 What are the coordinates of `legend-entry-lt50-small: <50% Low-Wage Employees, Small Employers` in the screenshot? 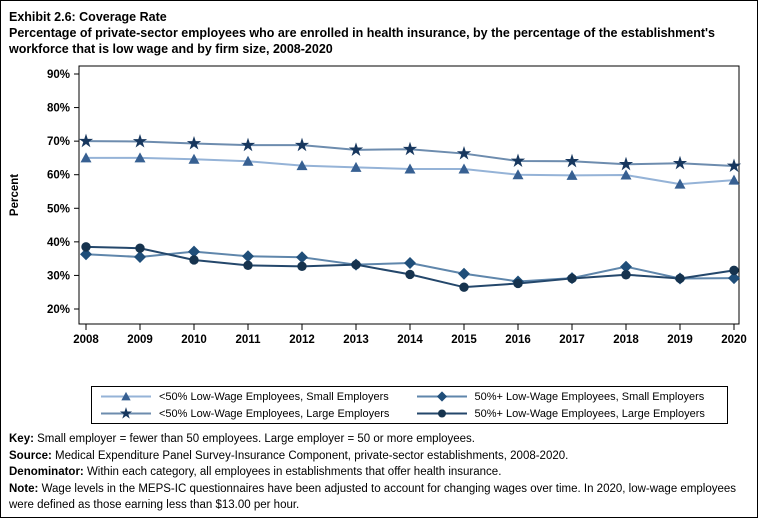 It's located at (252, 396).